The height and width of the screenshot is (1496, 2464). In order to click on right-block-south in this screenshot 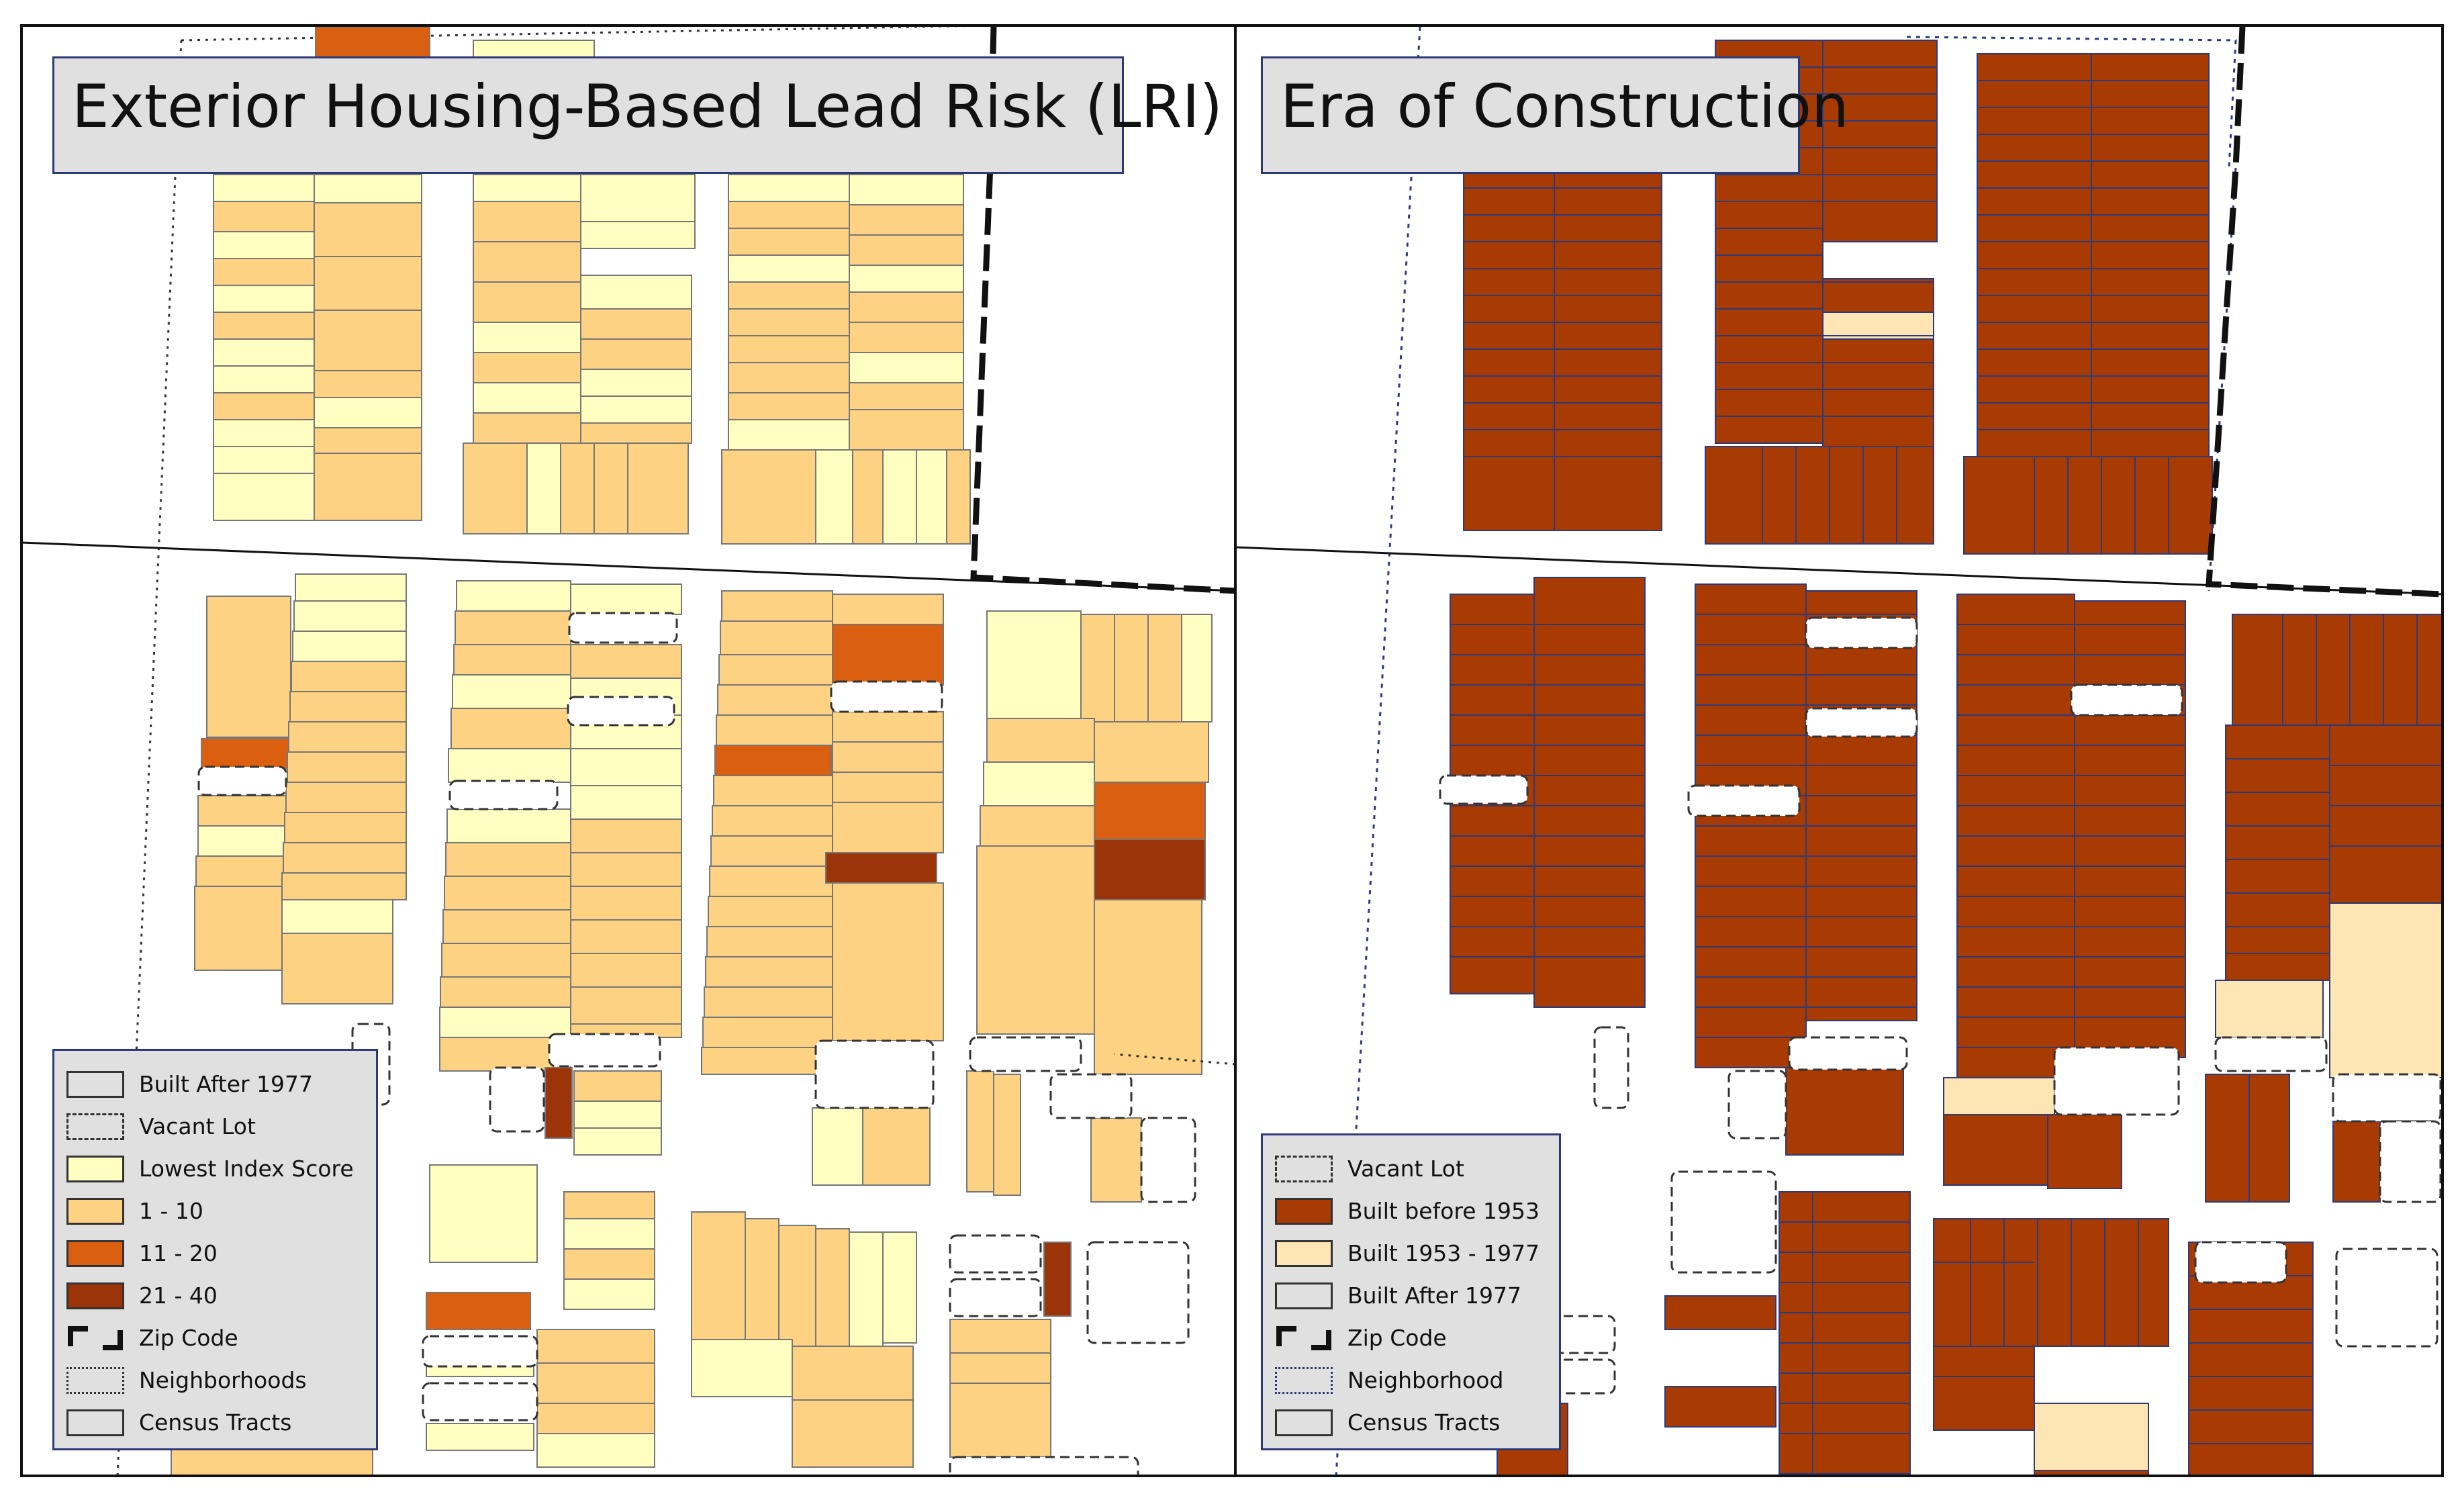, I will do `click(1905, 1333)`.